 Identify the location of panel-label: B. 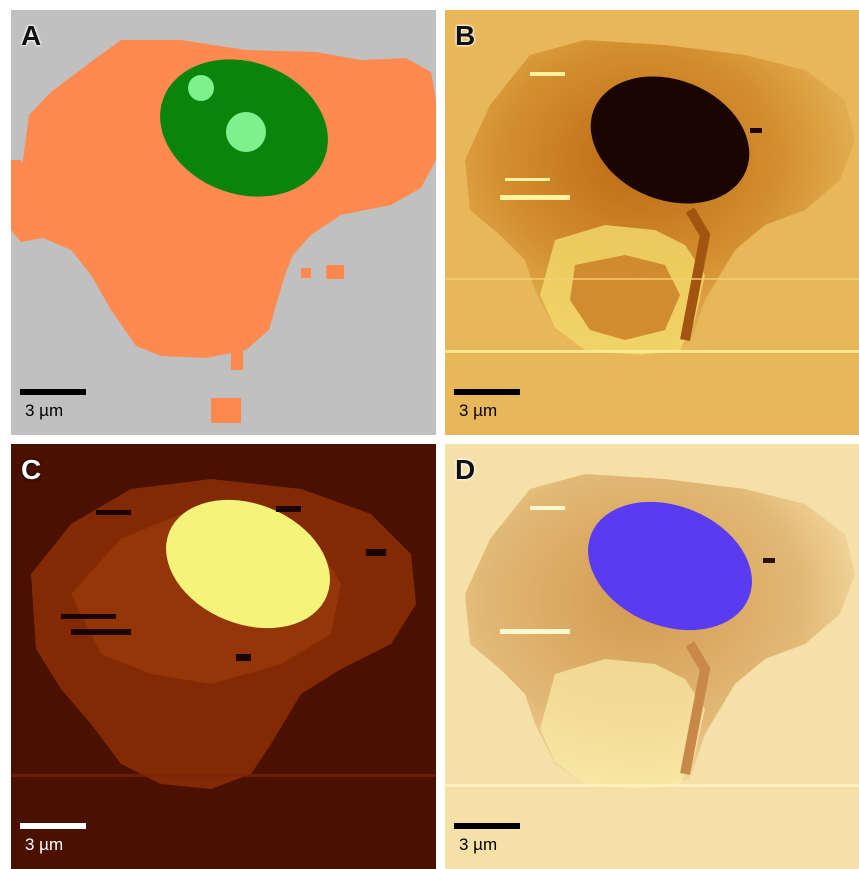
(465, 35).